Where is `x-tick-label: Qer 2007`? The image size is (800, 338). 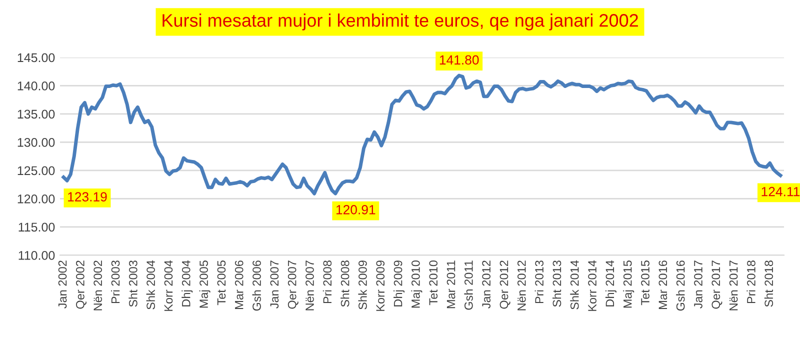
x-tick-label: Qer 2007 is located at coordinates (293, 284).